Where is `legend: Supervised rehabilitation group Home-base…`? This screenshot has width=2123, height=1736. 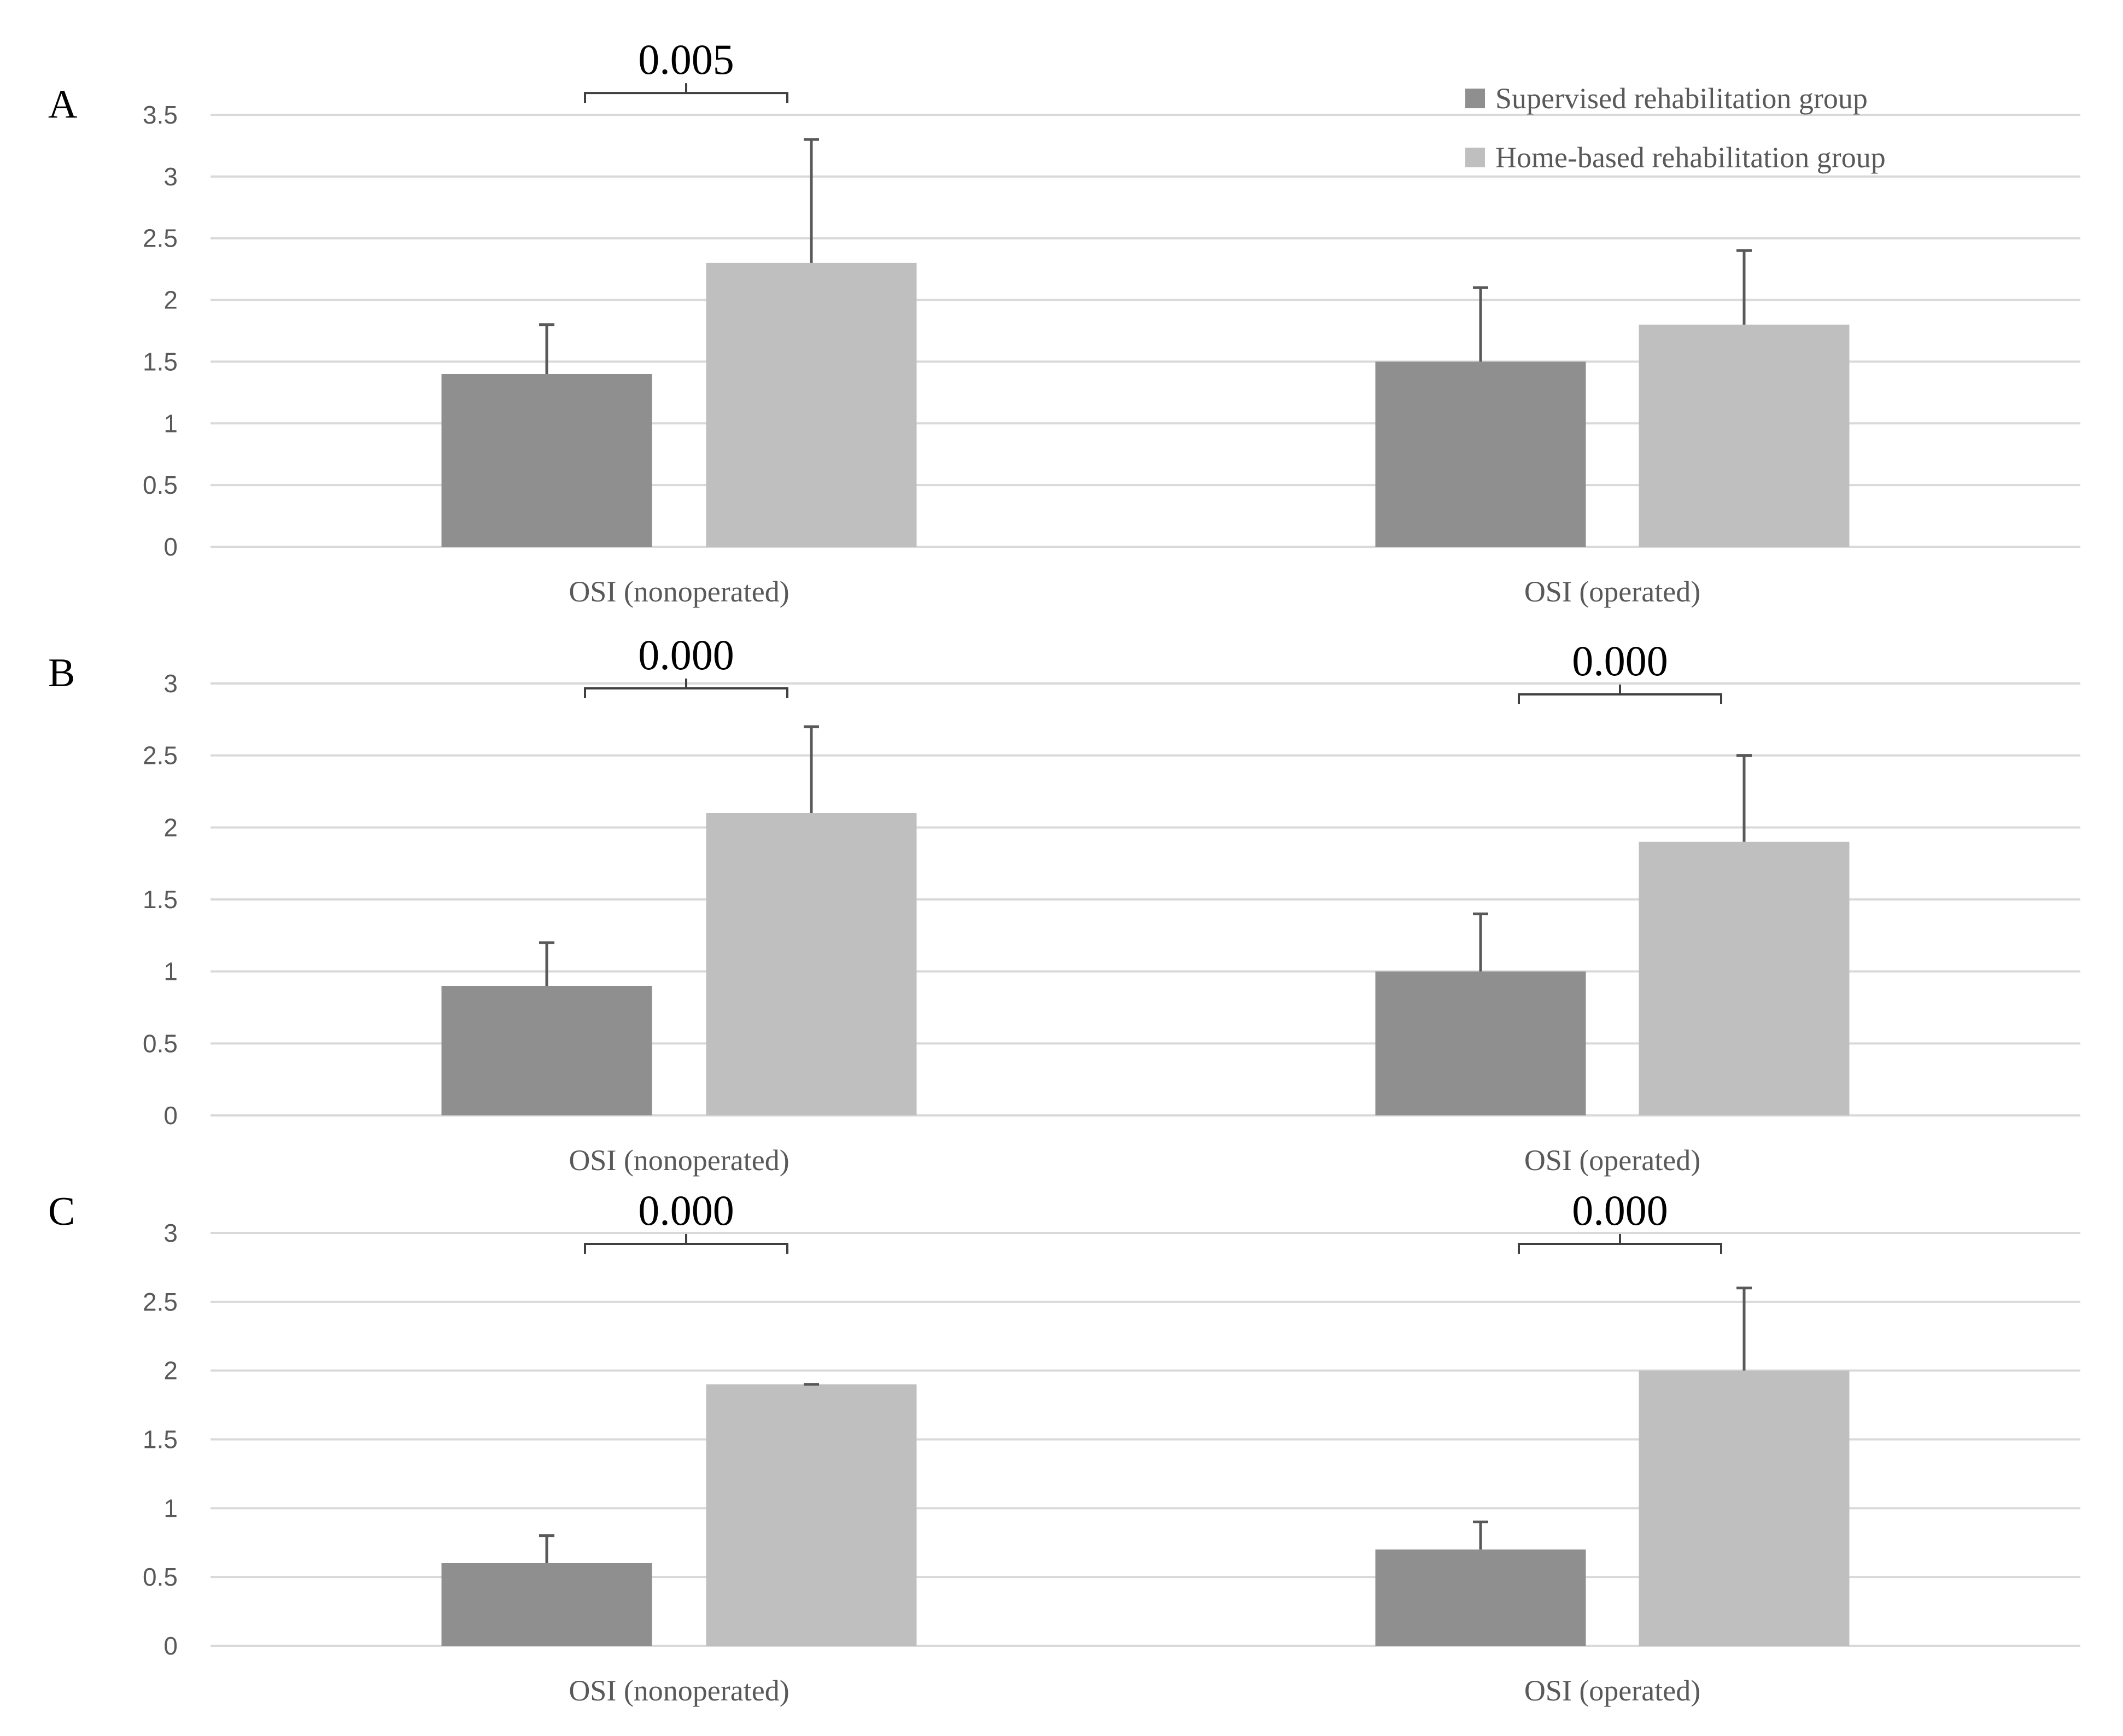
legend: Supervised rehabilitation group Home-base… is located at coordinates (1675, 128).